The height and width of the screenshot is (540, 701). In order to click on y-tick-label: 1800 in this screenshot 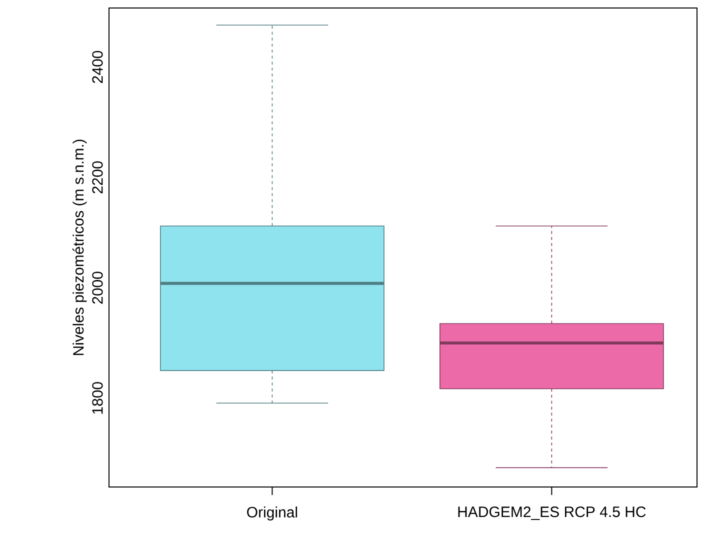, I will do `click(97, 398)`.